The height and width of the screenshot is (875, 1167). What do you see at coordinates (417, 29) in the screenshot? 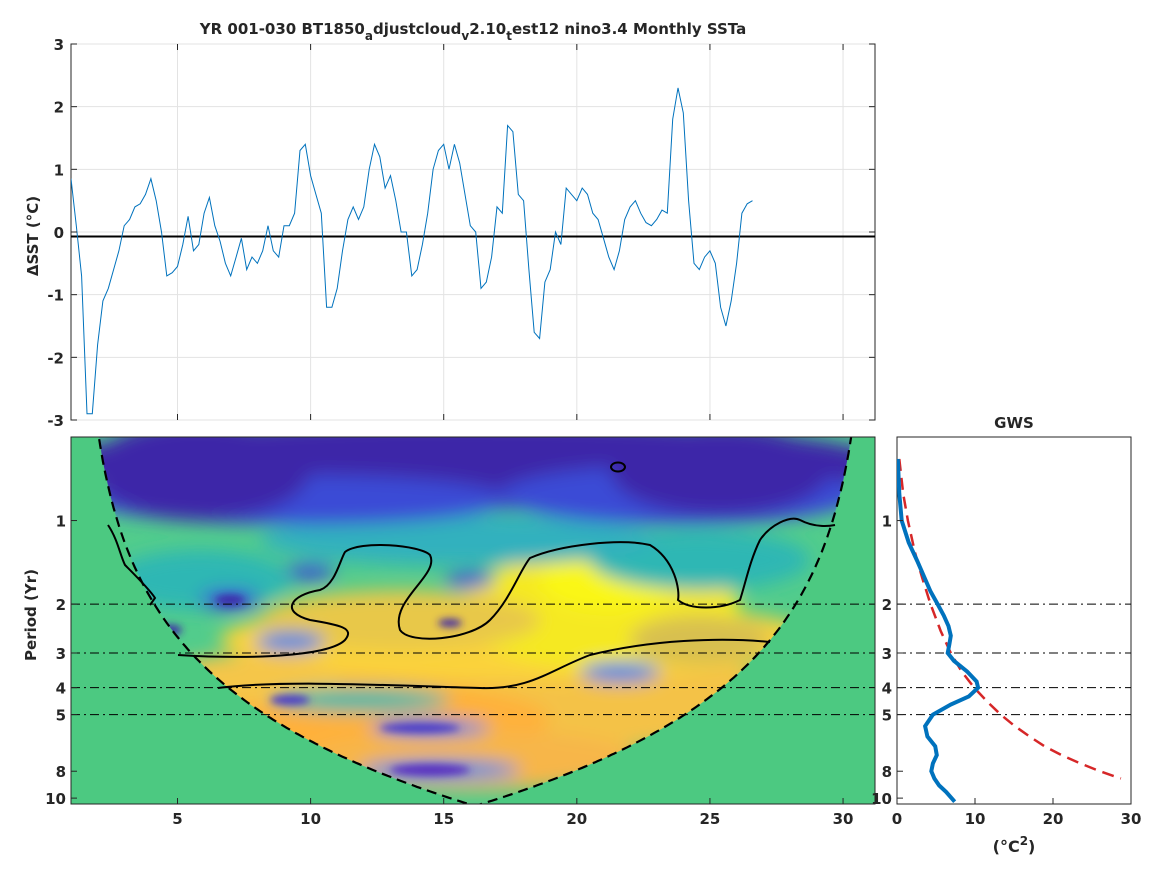
I see `title-part-2: djustcloud` at bounding box center [417, 29].